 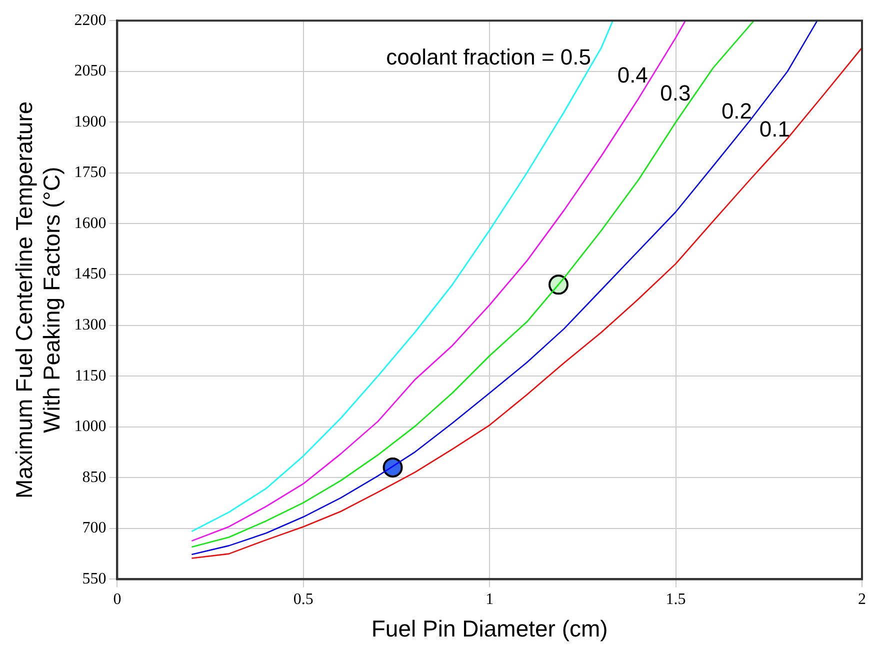 What do you see at coordinates (490, 599) in the screenshot?
I see `x-tick-label: 1` at bounding box center [490, 599].